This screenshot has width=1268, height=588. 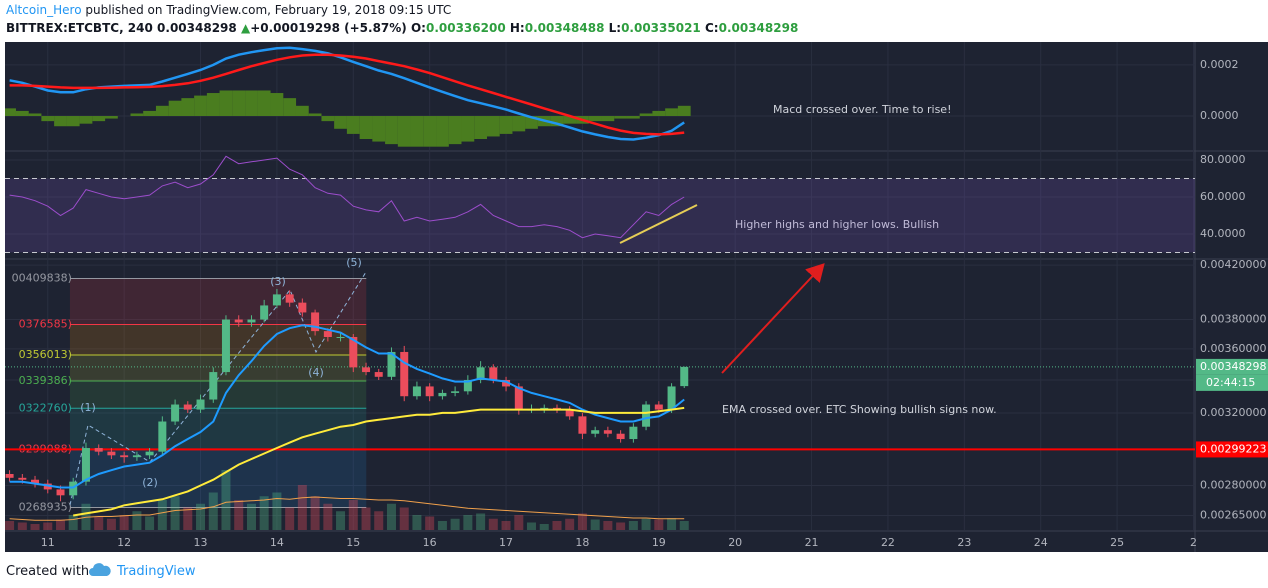 What do you see at coordinates (659, 542) in the screenshot?
I see `x-tick-label: 19` at bounding box center [659, 542].